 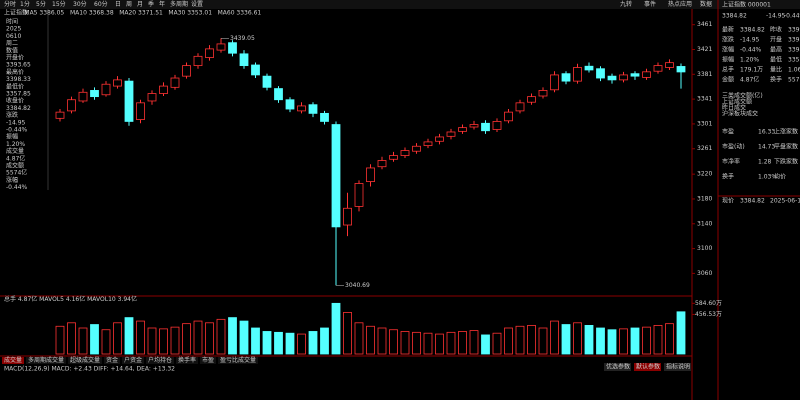 I want to click on info-cell: 最高价, so click(x=15, y=72).